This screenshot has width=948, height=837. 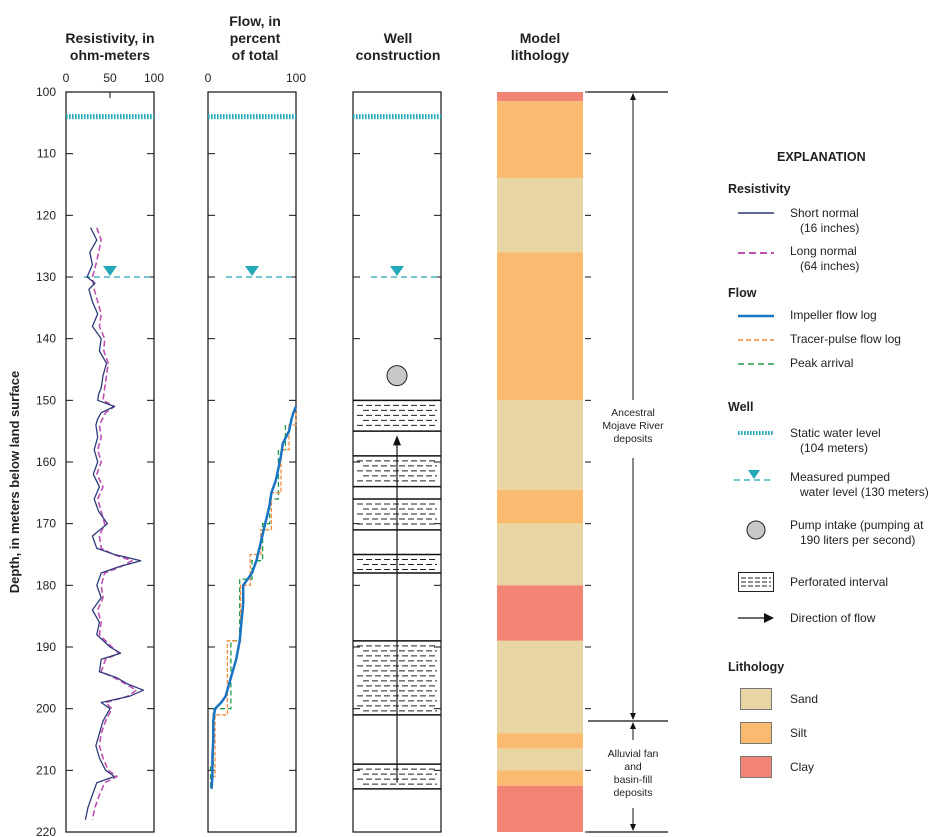 What do you see at coordinates (154, 78) in the screenshot?
I see `resistivity-scale-label: 100` at bounding box center [154, 78].